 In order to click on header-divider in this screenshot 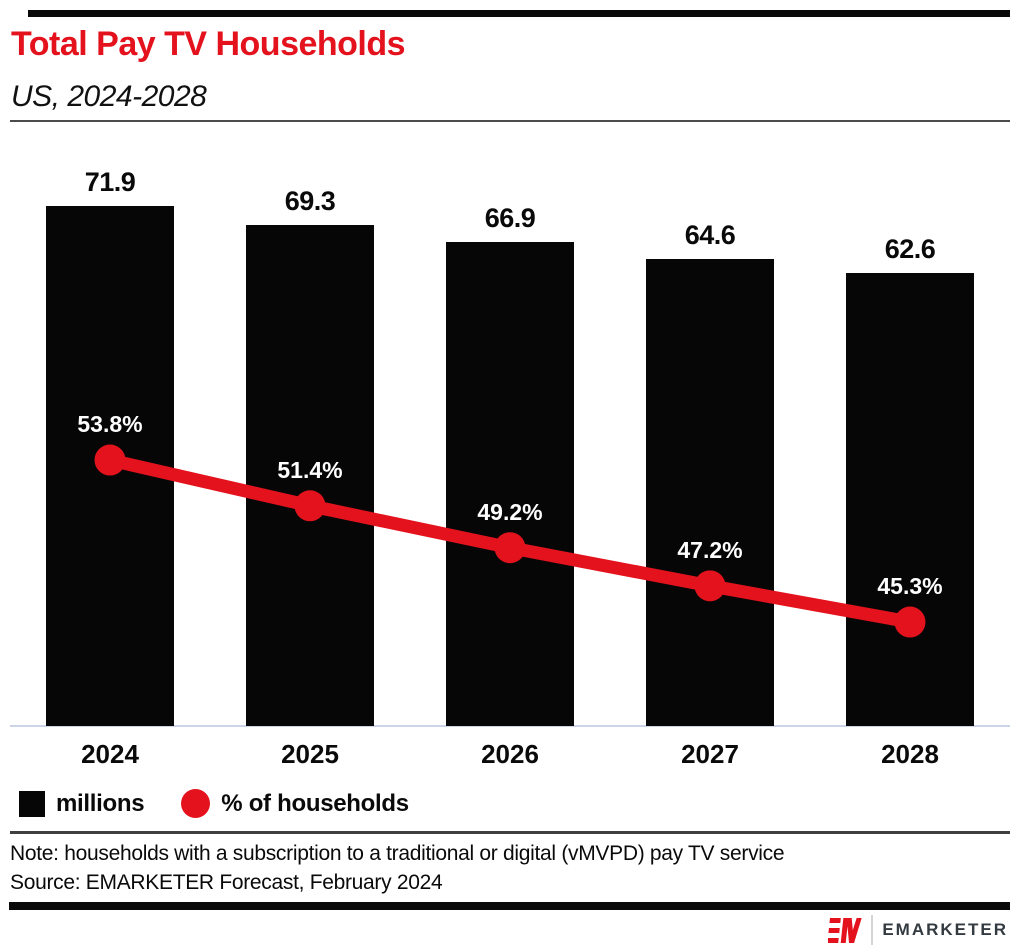, I will do `click(510, 121)`.